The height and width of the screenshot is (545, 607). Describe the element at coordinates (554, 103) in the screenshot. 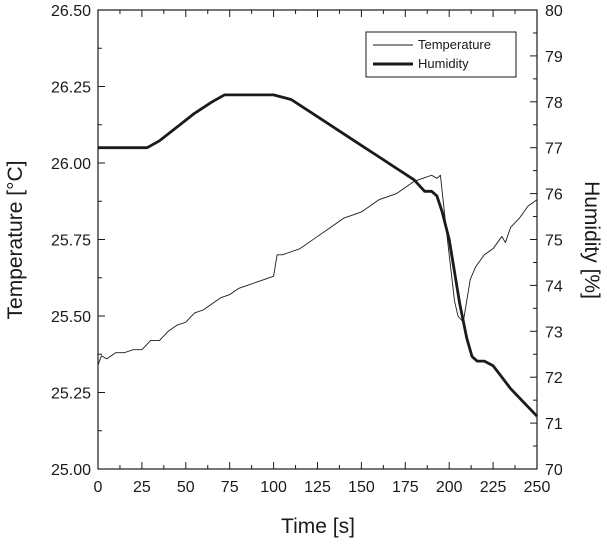

I see `right-y-tick-label: 78` at that location.